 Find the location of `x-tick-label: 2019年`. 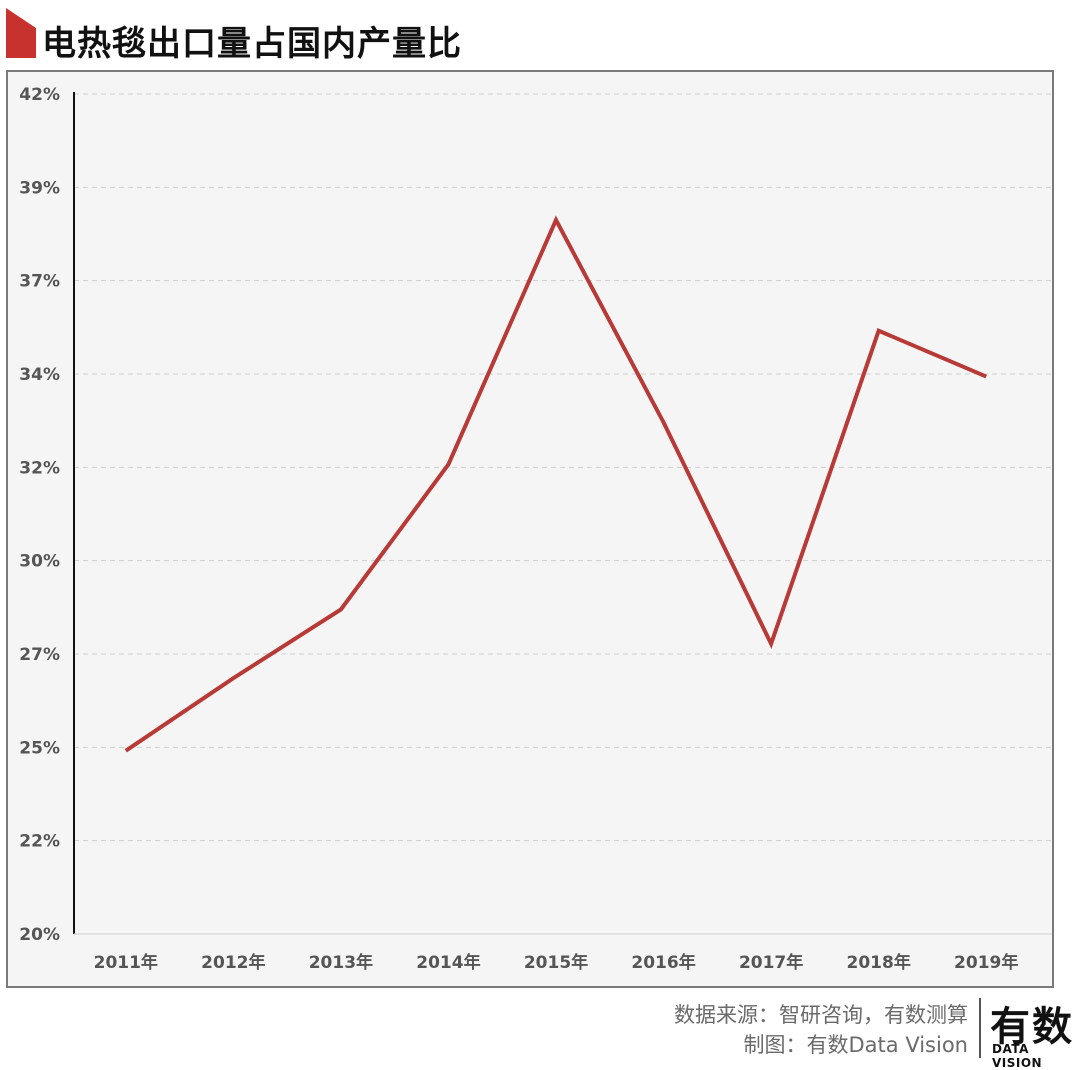

x-tick-label: 2019年 is located at coordinates (986, 962).